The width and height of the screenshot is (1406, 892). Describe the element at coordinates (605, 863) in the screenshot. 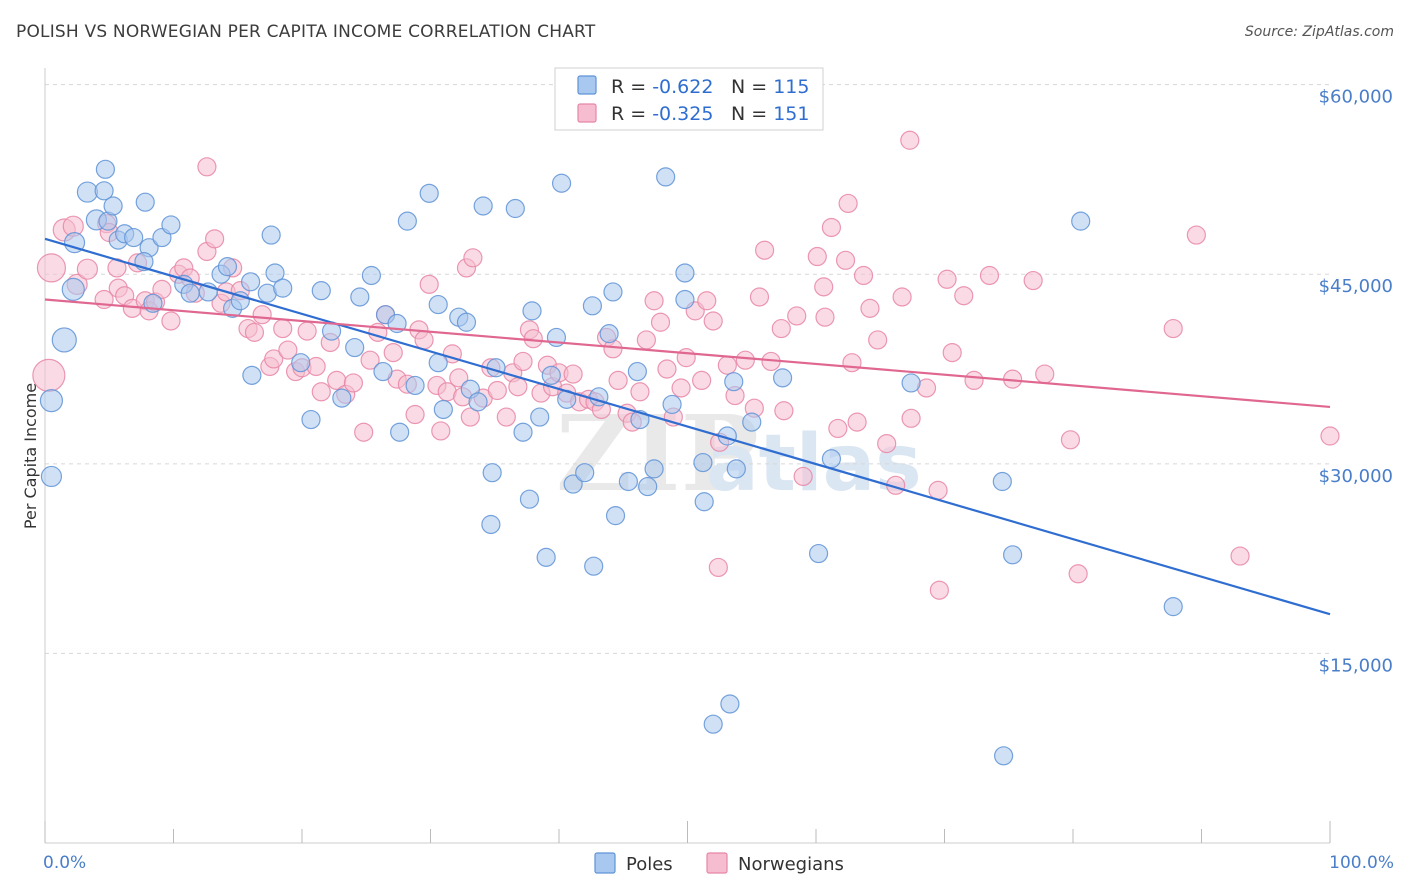

I see `bottom-legend-swatch-poles` at that location.